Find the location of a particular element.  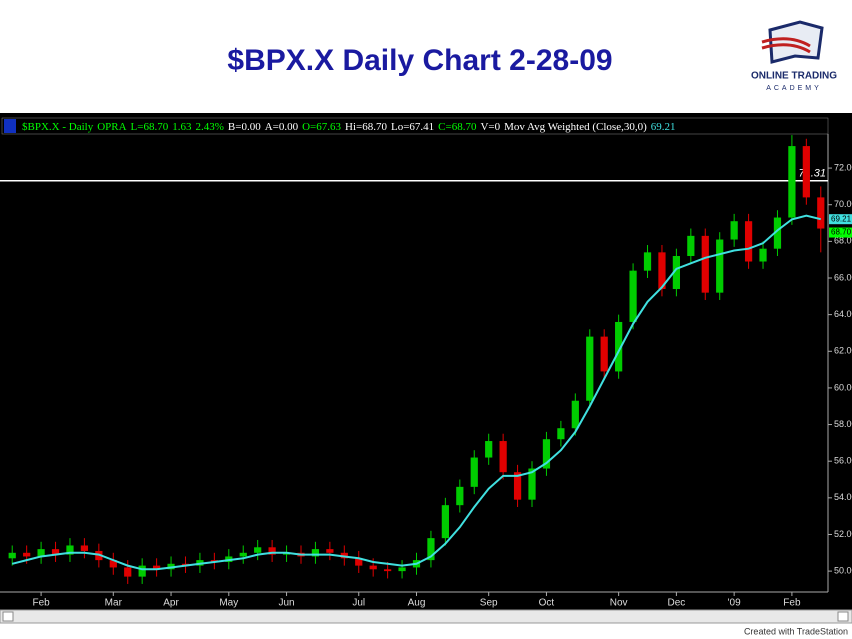

logo-text: ACADEMY is located at coordinates (794, 88).